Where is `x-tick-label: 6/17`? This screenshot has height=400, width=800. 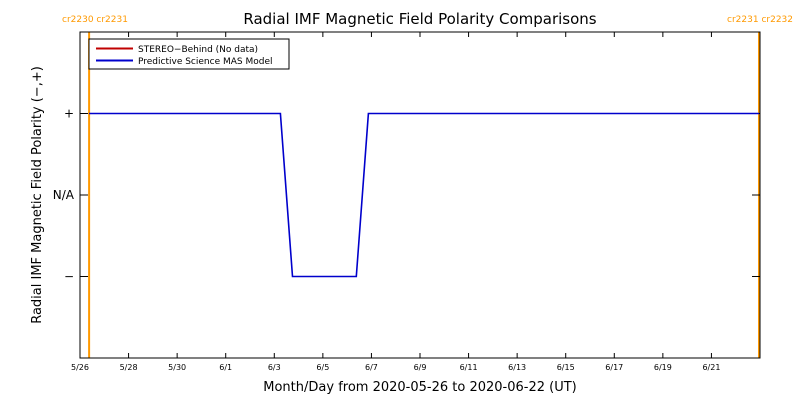
x-tick-label: 6/17 is located at coordinates (614, 367).